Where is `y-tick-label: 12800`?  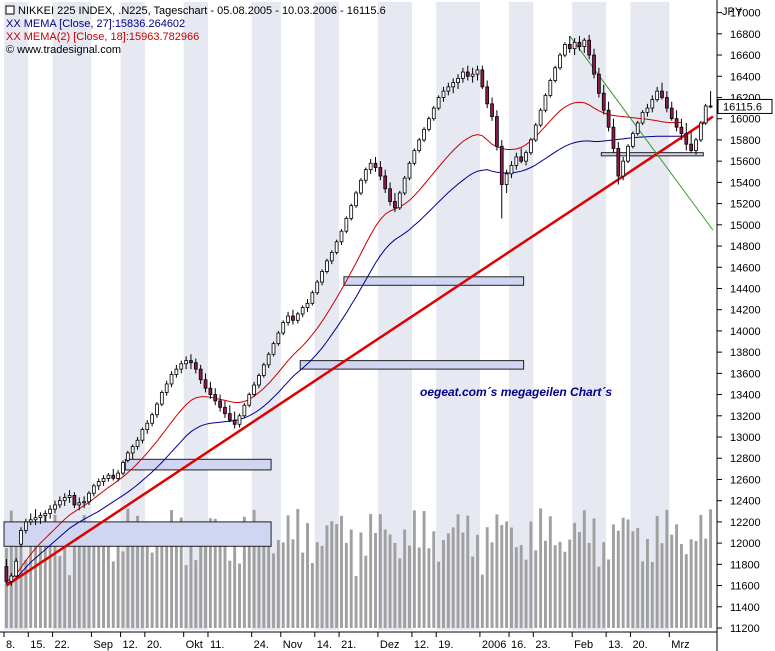
y-tick-label: 12800 is located at coordinates (745, 459).